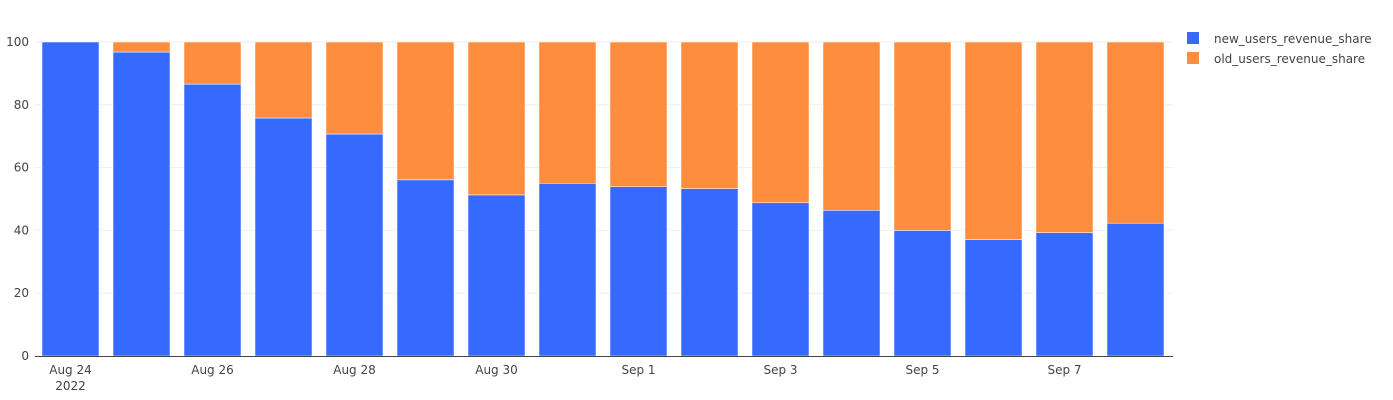 The width and height of the screenshot is (1393, 400). I want to click on y-tick-label: 0, so click(25, 356).